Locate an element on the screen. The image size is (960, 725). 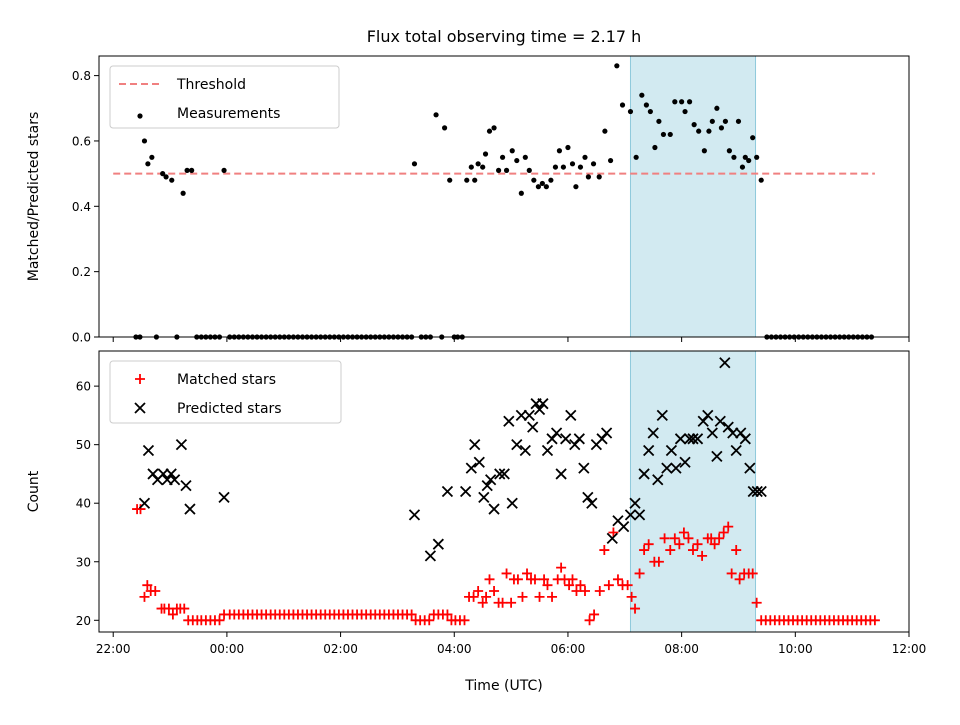
legend-measurement-swatch is located at coordinates (140, 116).